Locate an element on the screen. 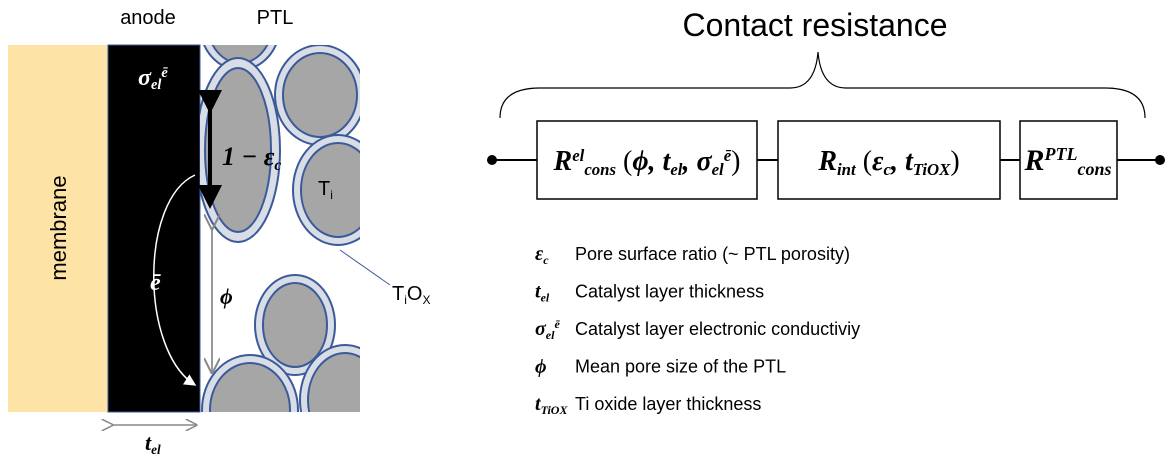  legend-symbol: tTiOX is located at coordinates (551, 405).